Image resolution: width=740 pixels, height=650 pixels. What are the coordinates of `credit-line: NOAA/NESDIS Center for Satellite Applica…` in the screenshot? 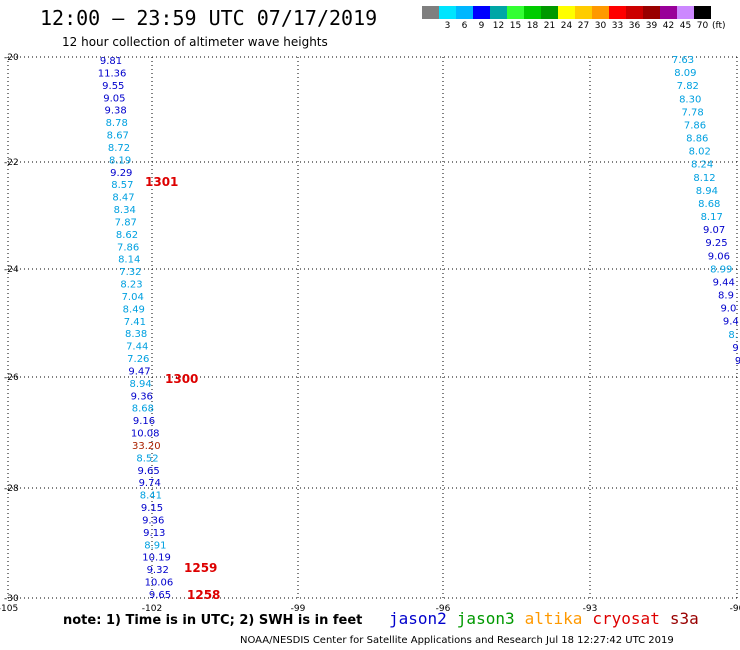 It's located at (457, 640).